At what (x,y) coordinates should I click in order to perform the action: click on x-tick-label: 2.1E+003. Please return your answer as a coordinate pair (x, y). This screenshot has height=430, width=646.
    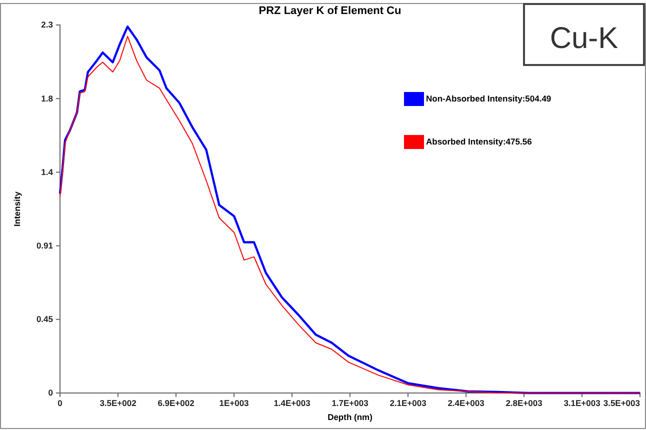
    Looking at the image, I should click on (408, 403).